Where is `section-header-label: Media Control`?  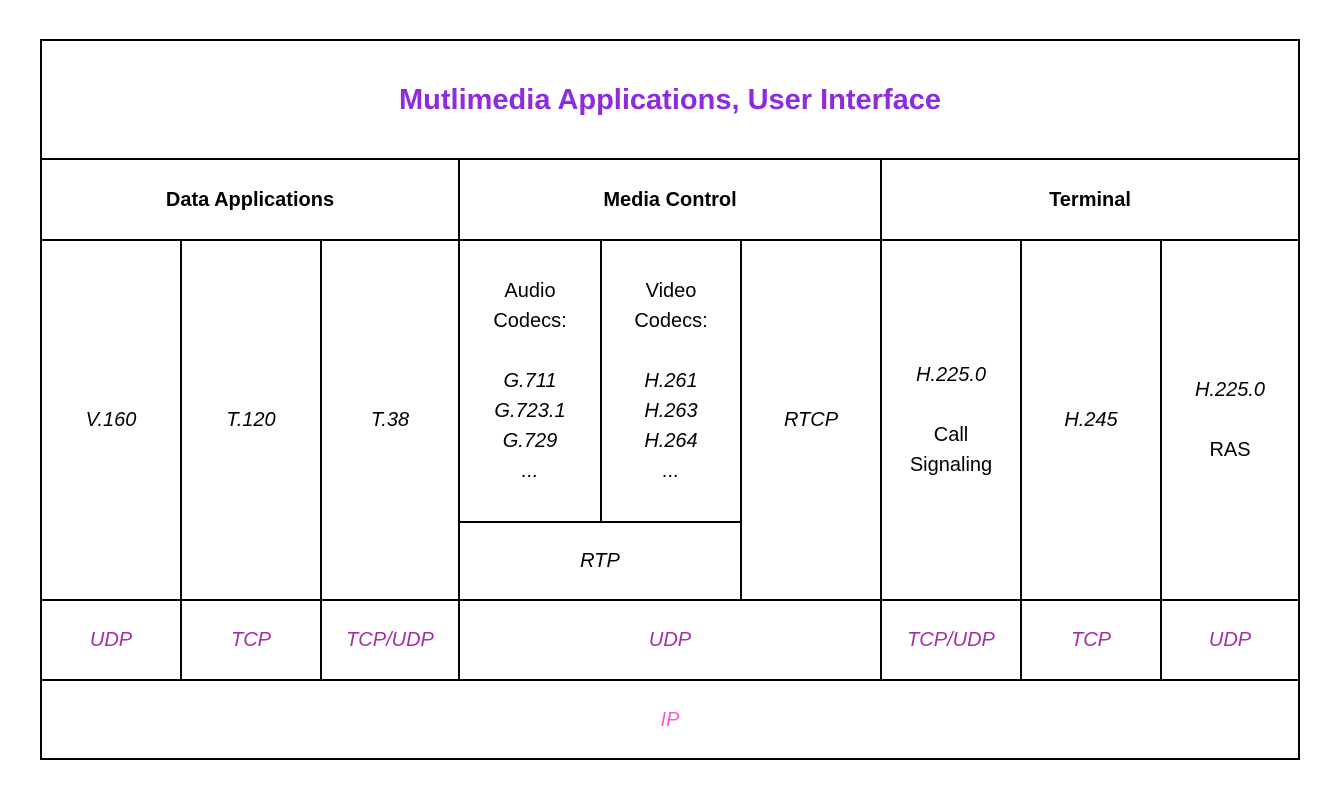 section-header-label: Media Control is located at coordinates (670, 199).